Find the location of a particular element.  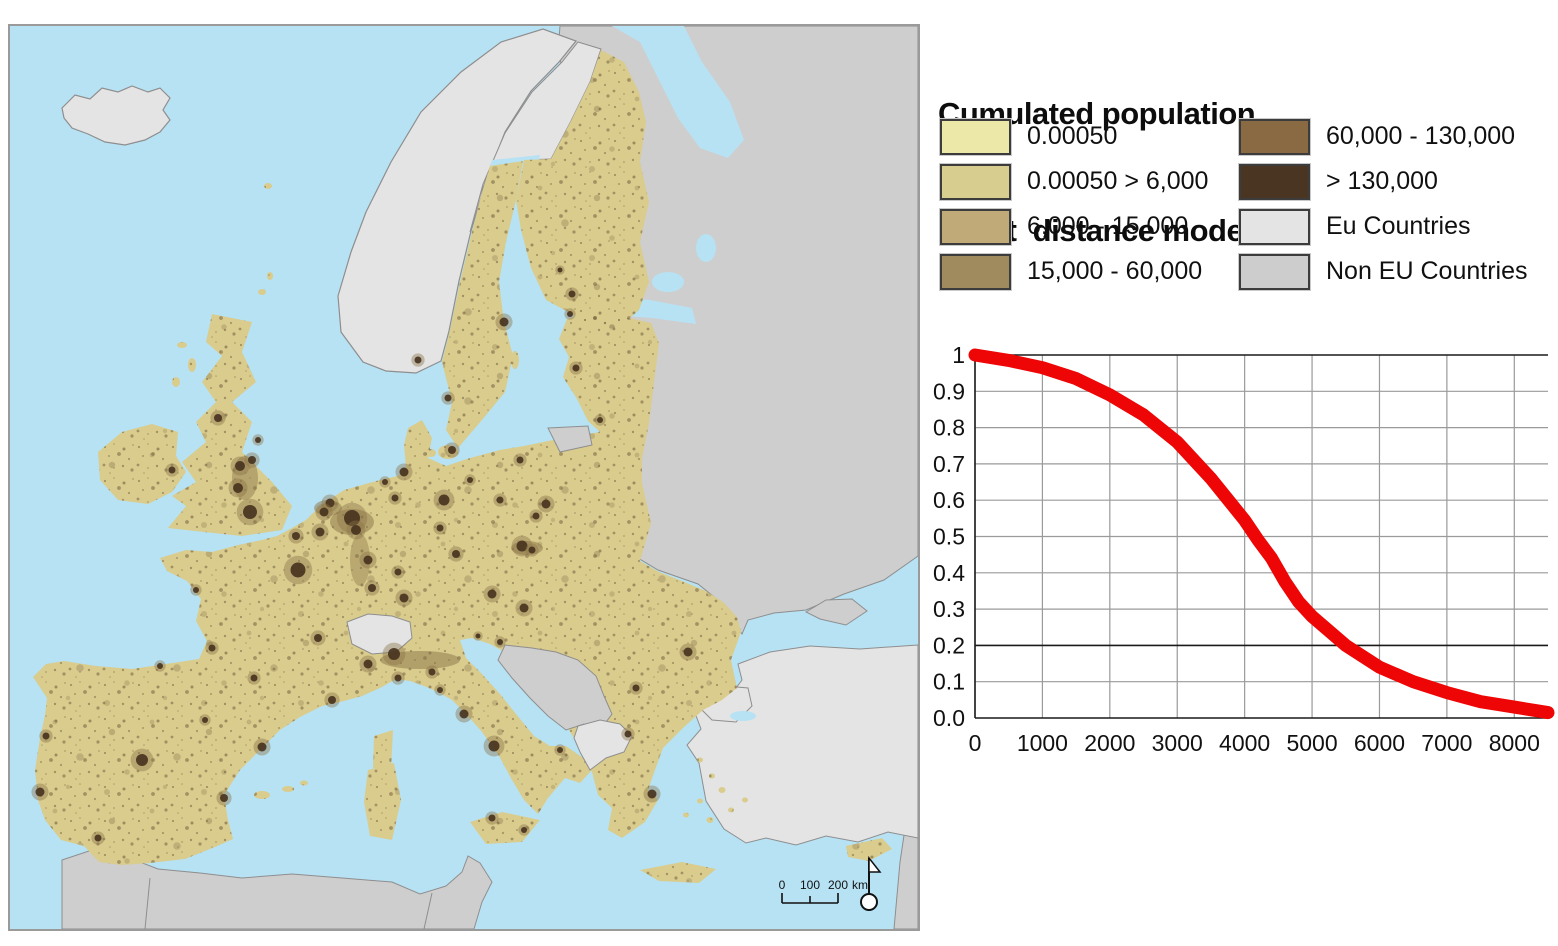

legend-item: 0.00050 > 6,000 is located at coordinates (1074, 181).